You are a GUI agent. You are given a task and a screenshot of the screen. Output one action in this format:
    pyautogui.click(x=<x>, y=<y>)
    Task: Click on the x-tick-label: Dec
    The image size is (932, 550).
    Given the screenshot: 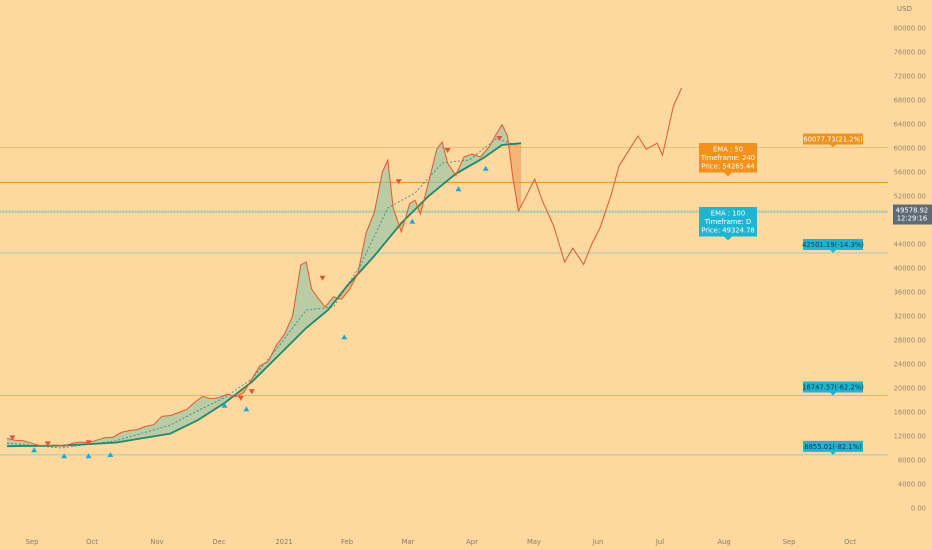 What is the action you would take?
    pyautogui.click(x=218, y=542)
    